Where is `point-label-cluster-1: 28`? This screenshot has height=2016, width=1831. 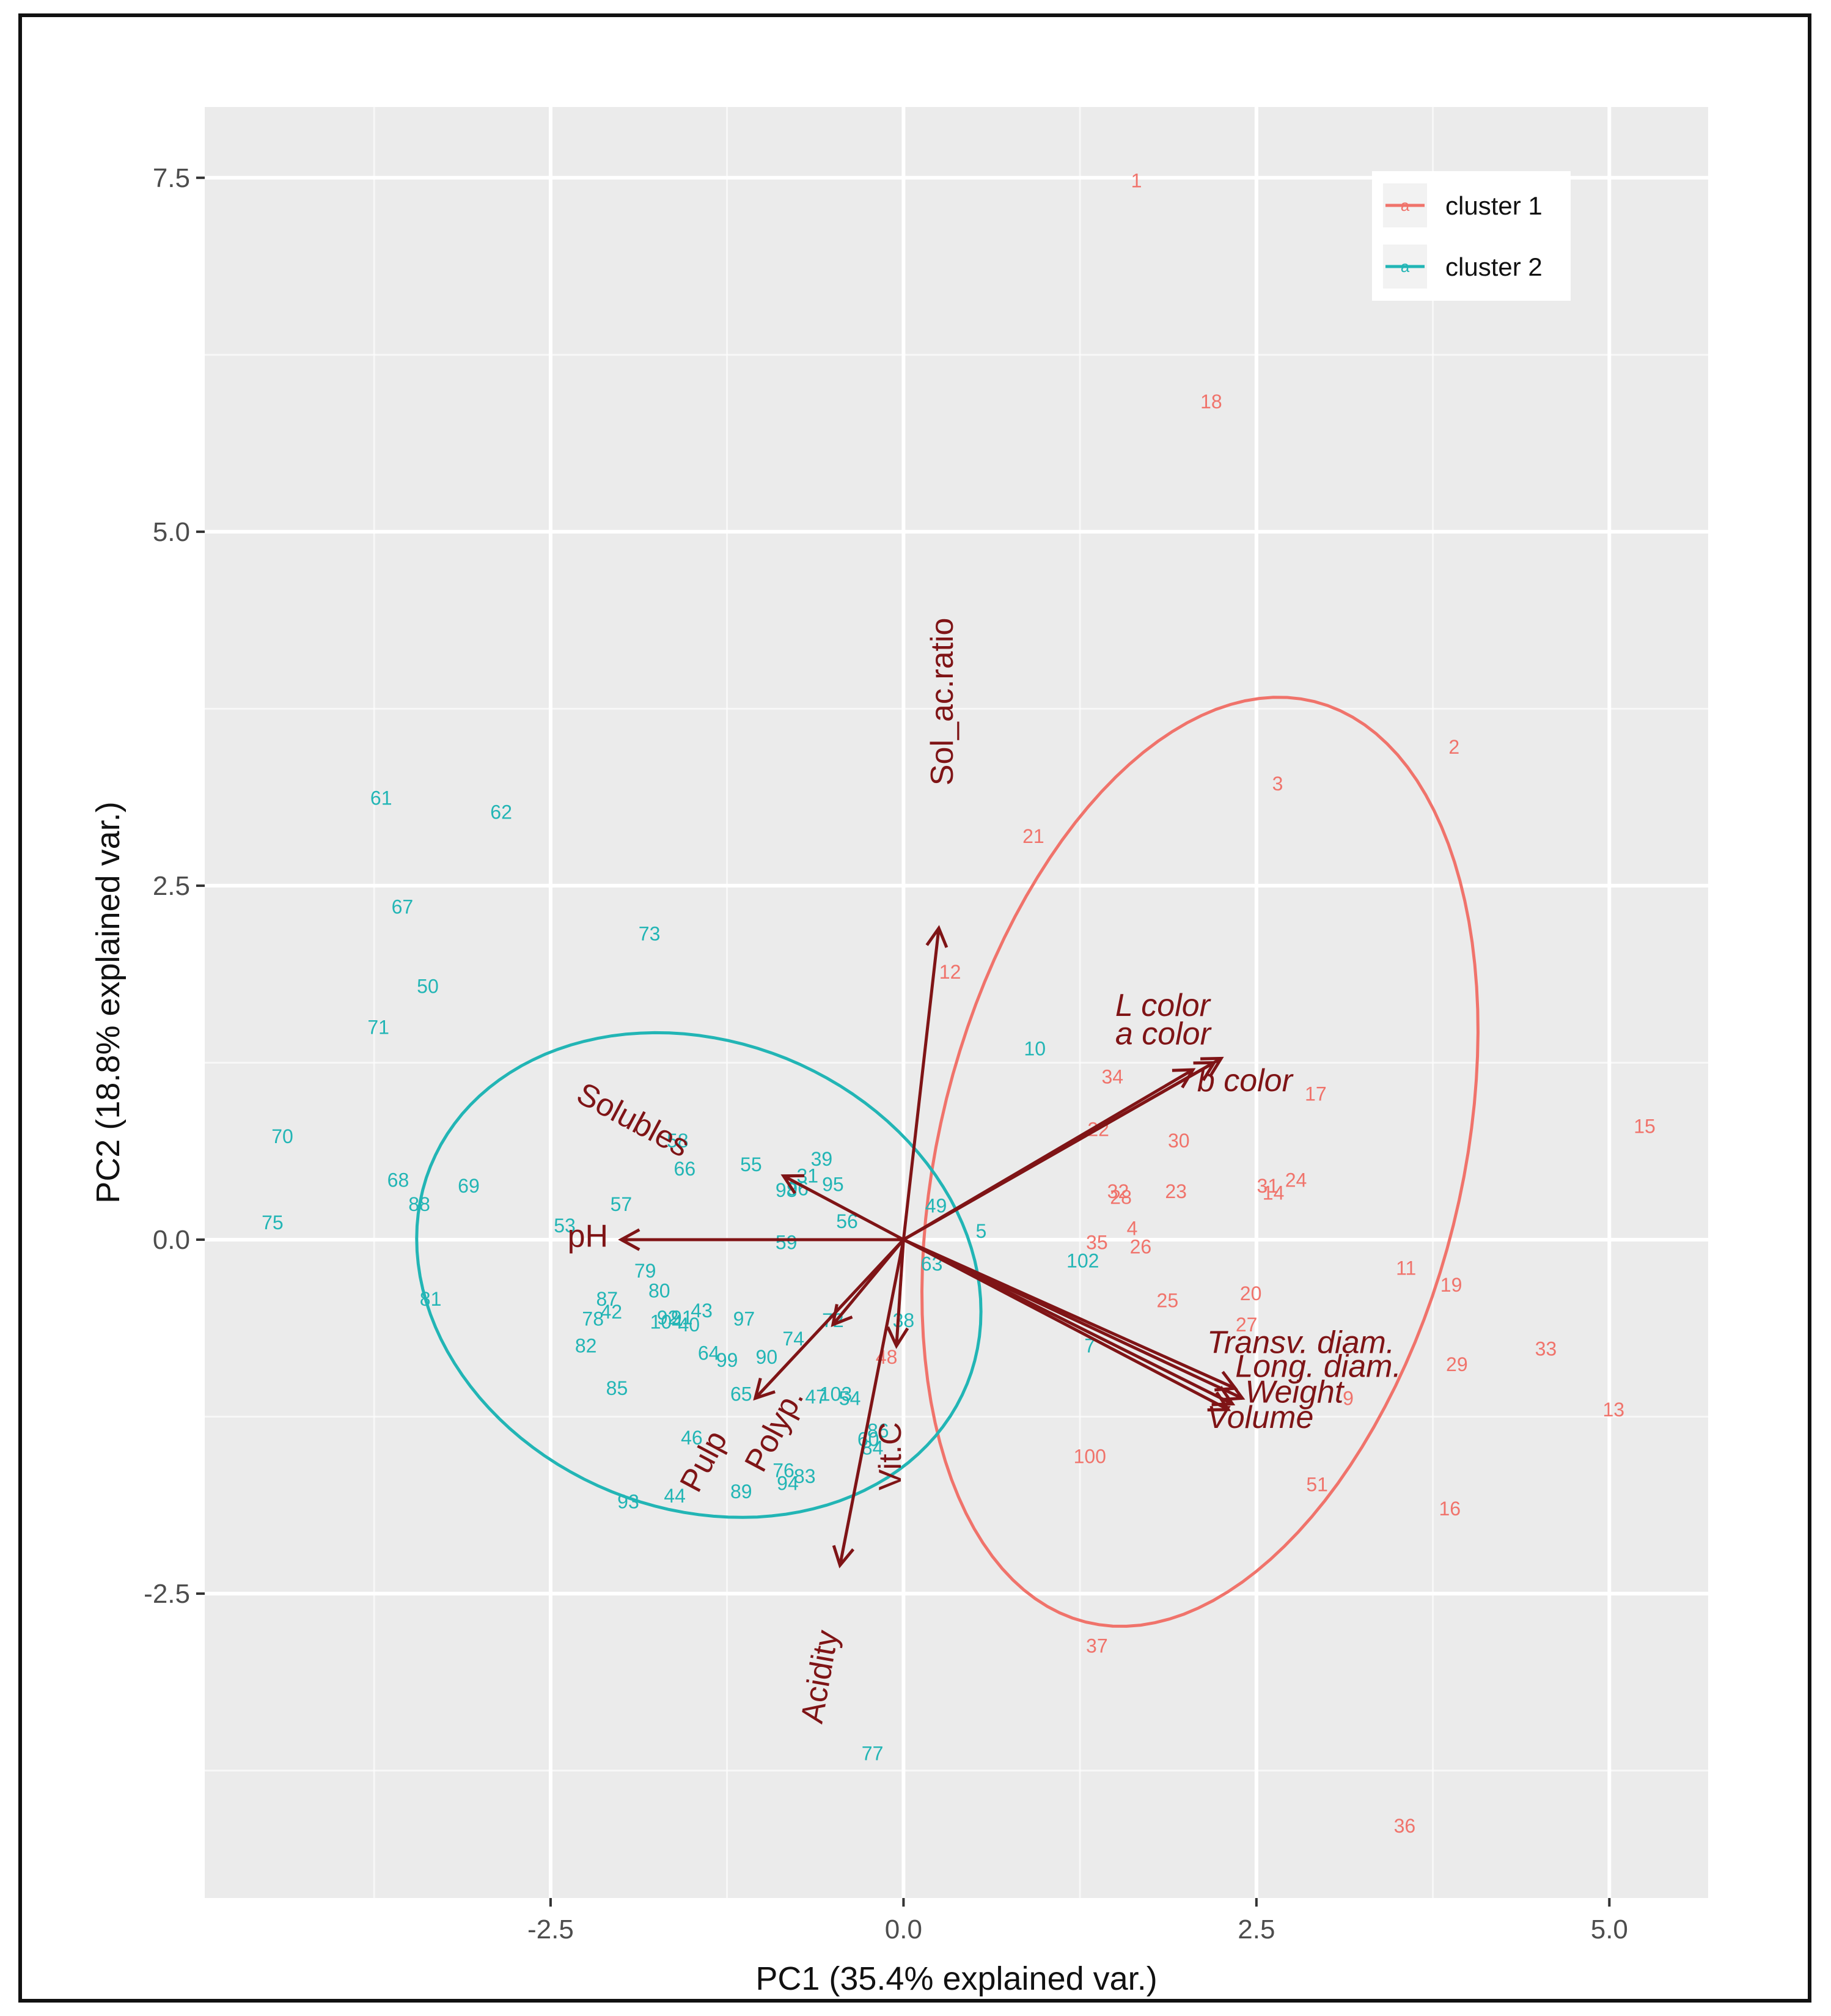 point-label-cluster-1: 28 is located at coordinates (1121, 1197).